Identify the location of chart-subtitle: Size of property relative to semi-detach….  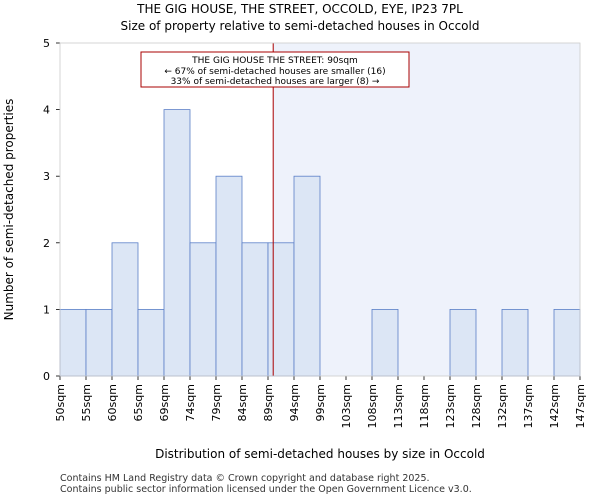
(300, 26).